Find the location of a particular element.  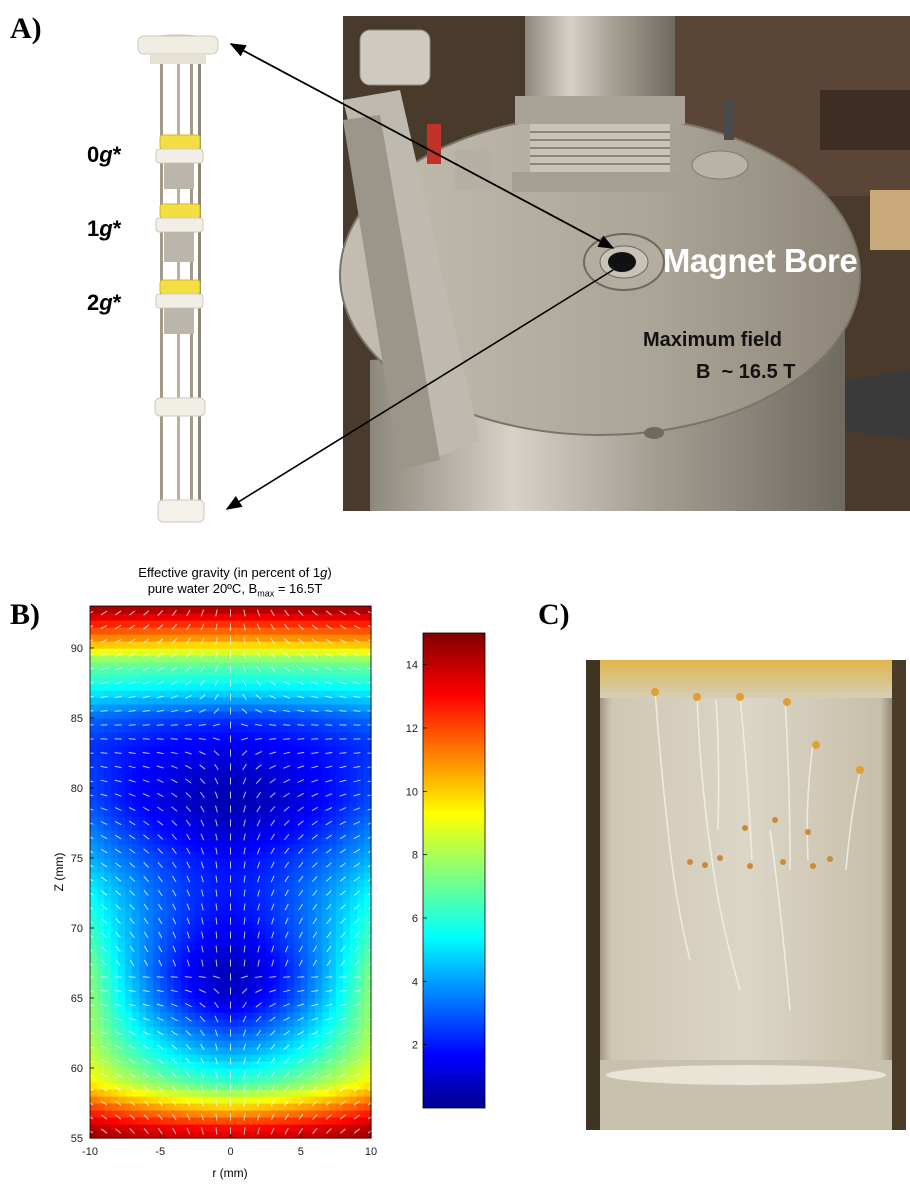

colorbar-tick-label: 6 is located at coordinates (415, 919).